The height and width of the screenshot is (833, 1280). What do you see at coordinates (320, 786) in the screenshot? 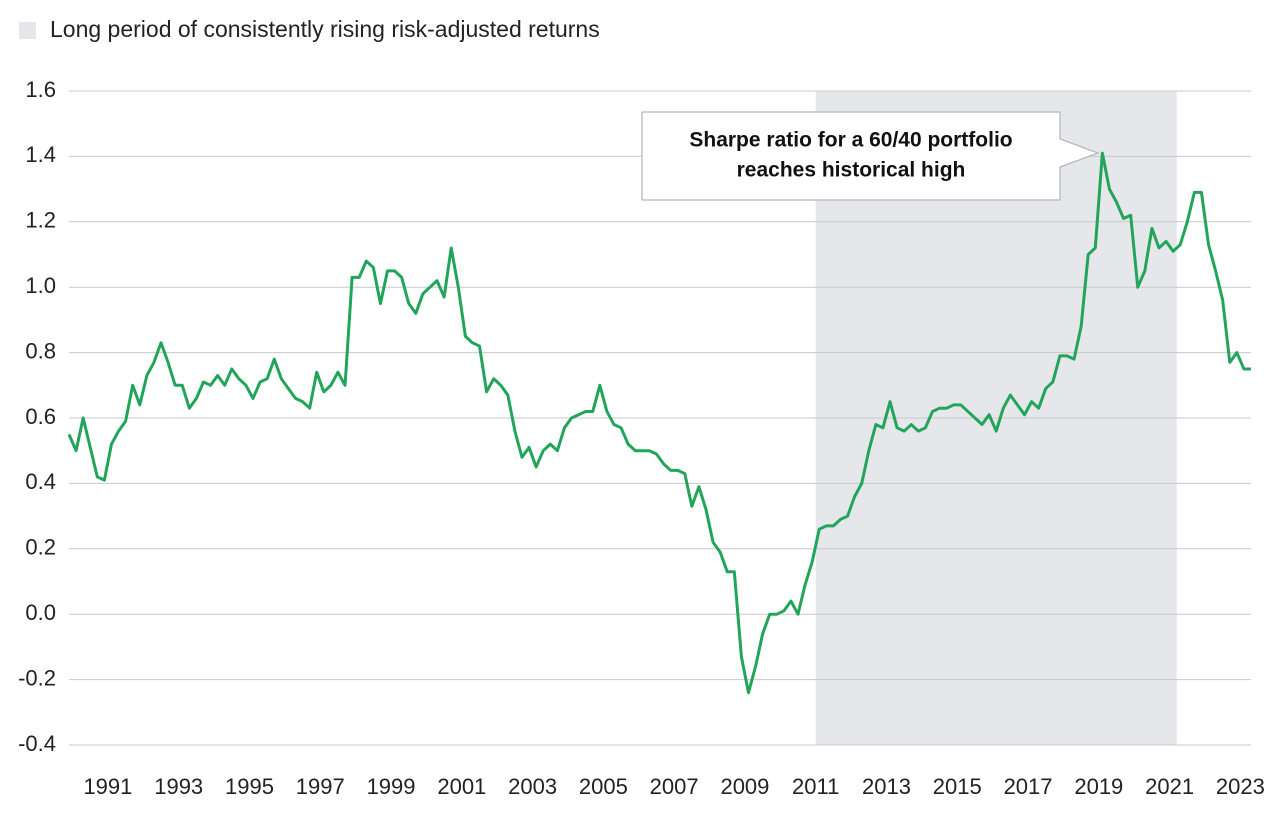
I see `x-tick-label: 1997` at bounding box center [320, 786].